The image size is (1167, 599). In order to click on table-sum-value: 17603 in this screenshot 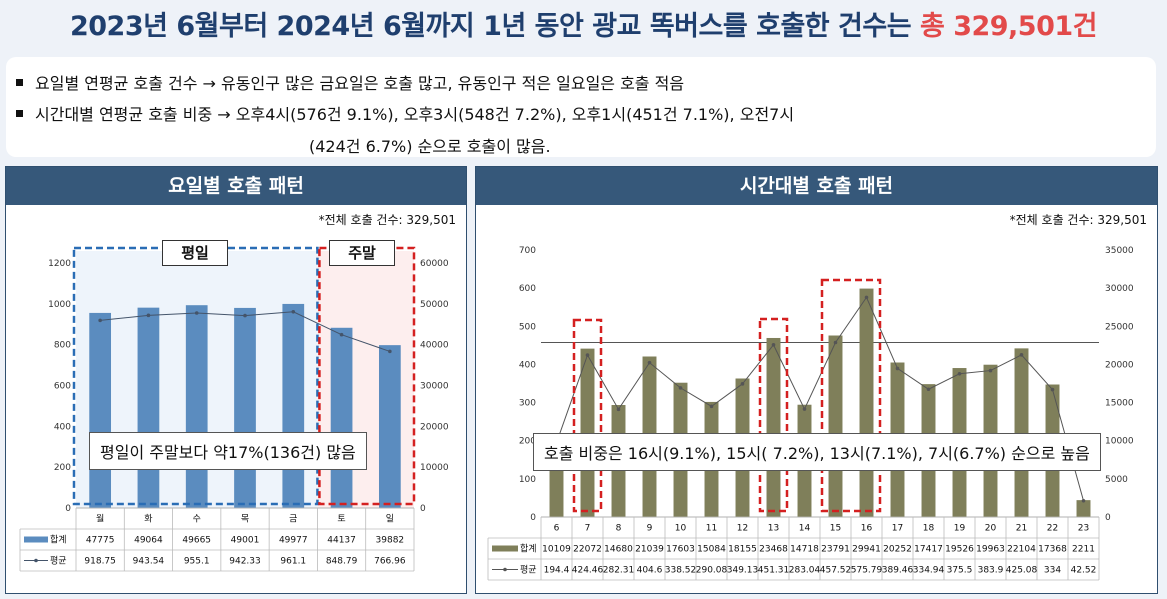, I will do `click(680, 550)`.